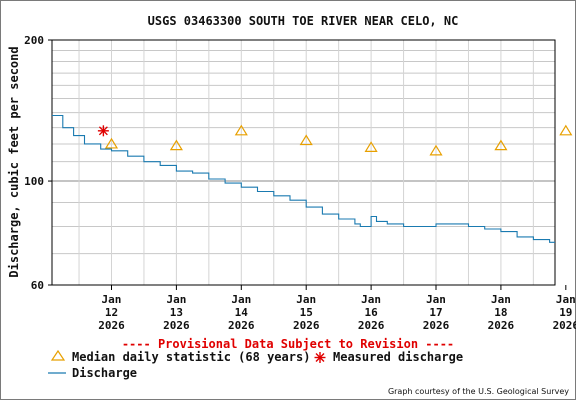 The height and width of the screenshot is (406, 576). What do you see at coordinates (111, 312) in the screenshot?
I see `x-tick-day: 12` at bounding box center [111, 312].